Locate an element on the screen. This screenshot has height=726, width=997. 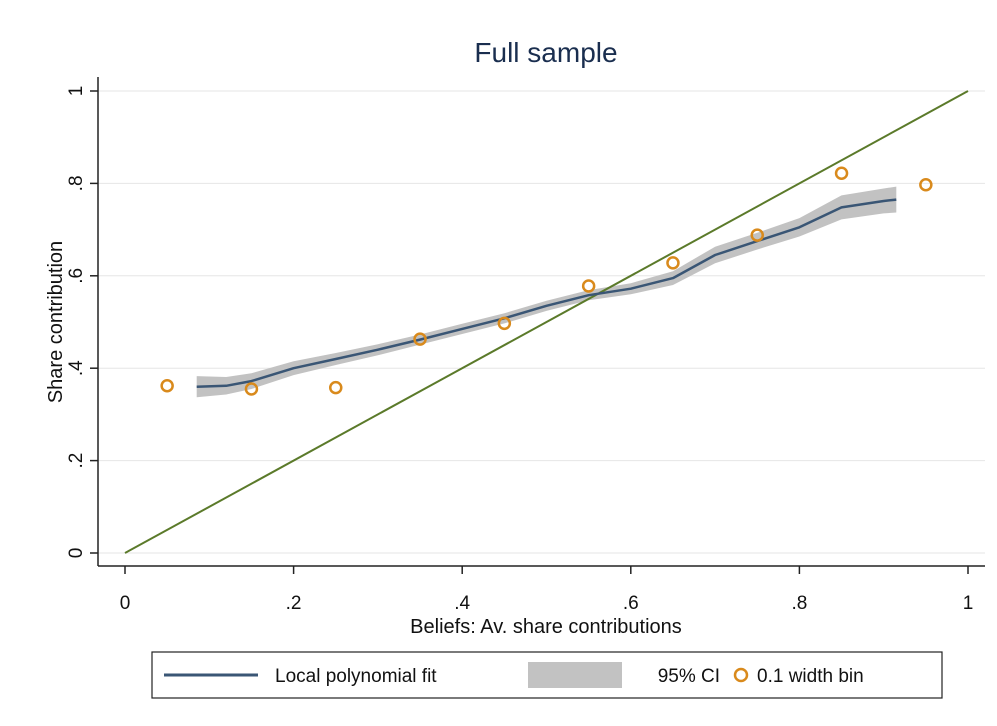
x-tick-label-1: .2 is located at coordinates (294, 603).